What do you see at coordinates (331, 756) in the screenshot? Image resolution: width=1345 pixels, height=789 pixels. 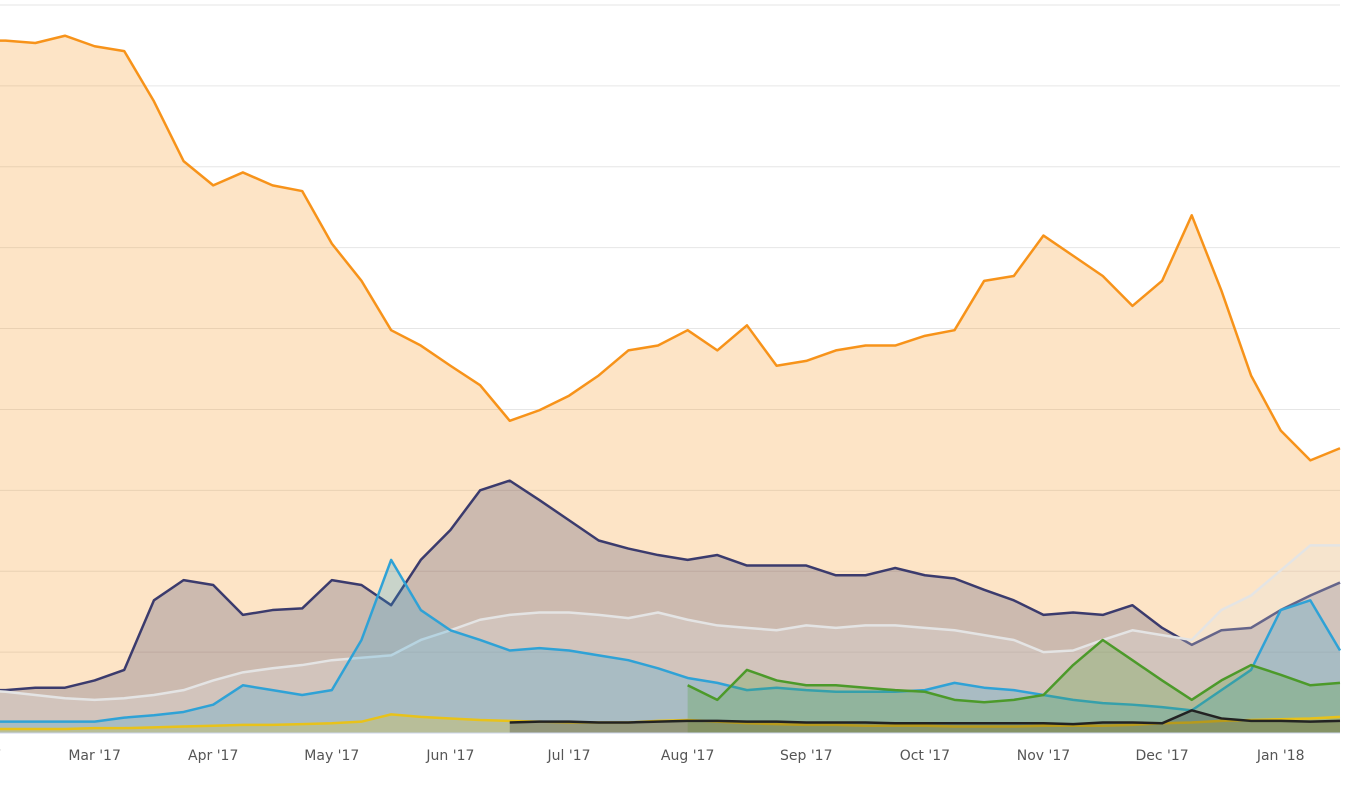 I see `x-tick-label: May '17` at bounding box center [331, 756].